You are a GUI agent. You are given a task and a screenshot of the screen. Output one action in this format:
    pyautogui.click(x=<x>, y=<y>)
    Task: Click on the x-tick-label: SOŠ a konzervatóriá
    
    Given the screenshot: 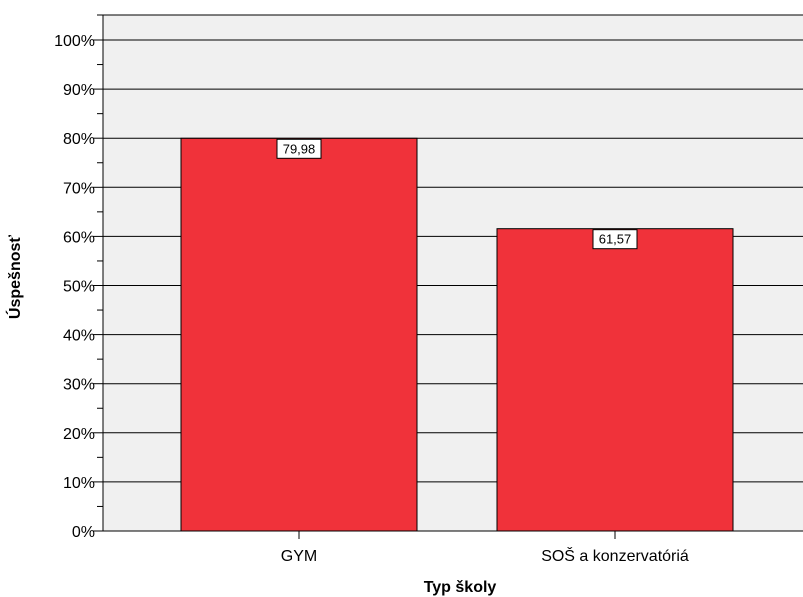 What is the action you would take?
    pyautogui.click(x=615, y=555)
    